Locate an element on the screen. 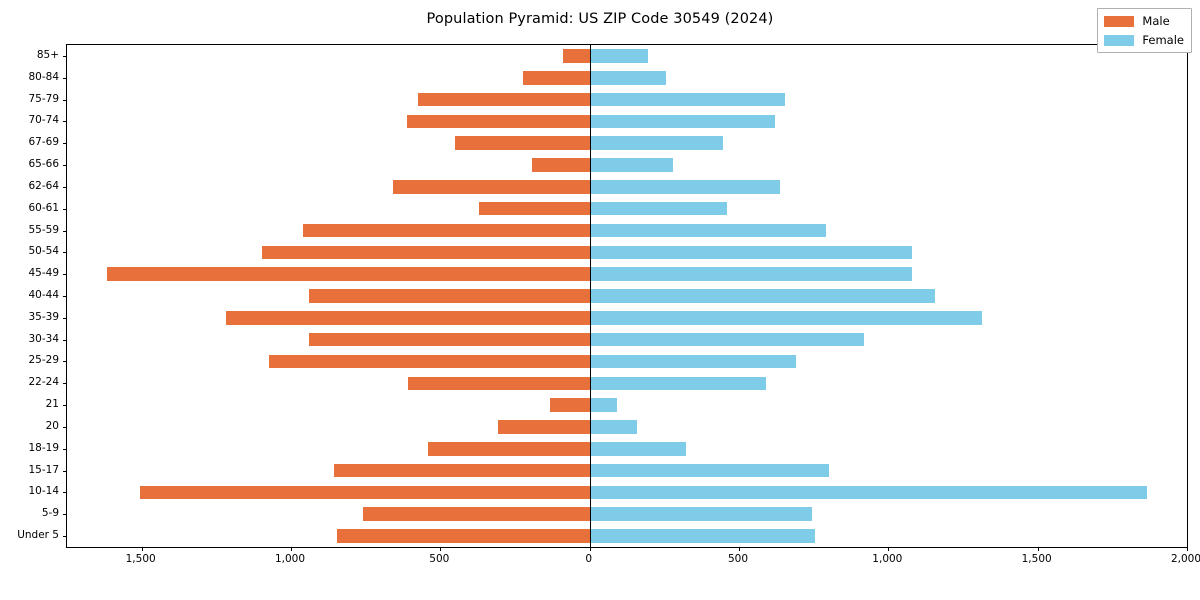  legend-swatch-icon is located at coordinates (1119, 40).